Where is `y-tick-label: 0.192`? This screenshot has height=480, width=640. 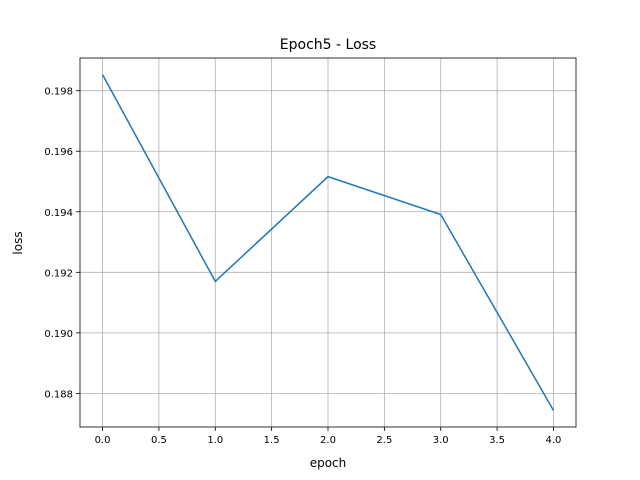
y-tick-label: 0.192 is located at coordinates (58, 273).